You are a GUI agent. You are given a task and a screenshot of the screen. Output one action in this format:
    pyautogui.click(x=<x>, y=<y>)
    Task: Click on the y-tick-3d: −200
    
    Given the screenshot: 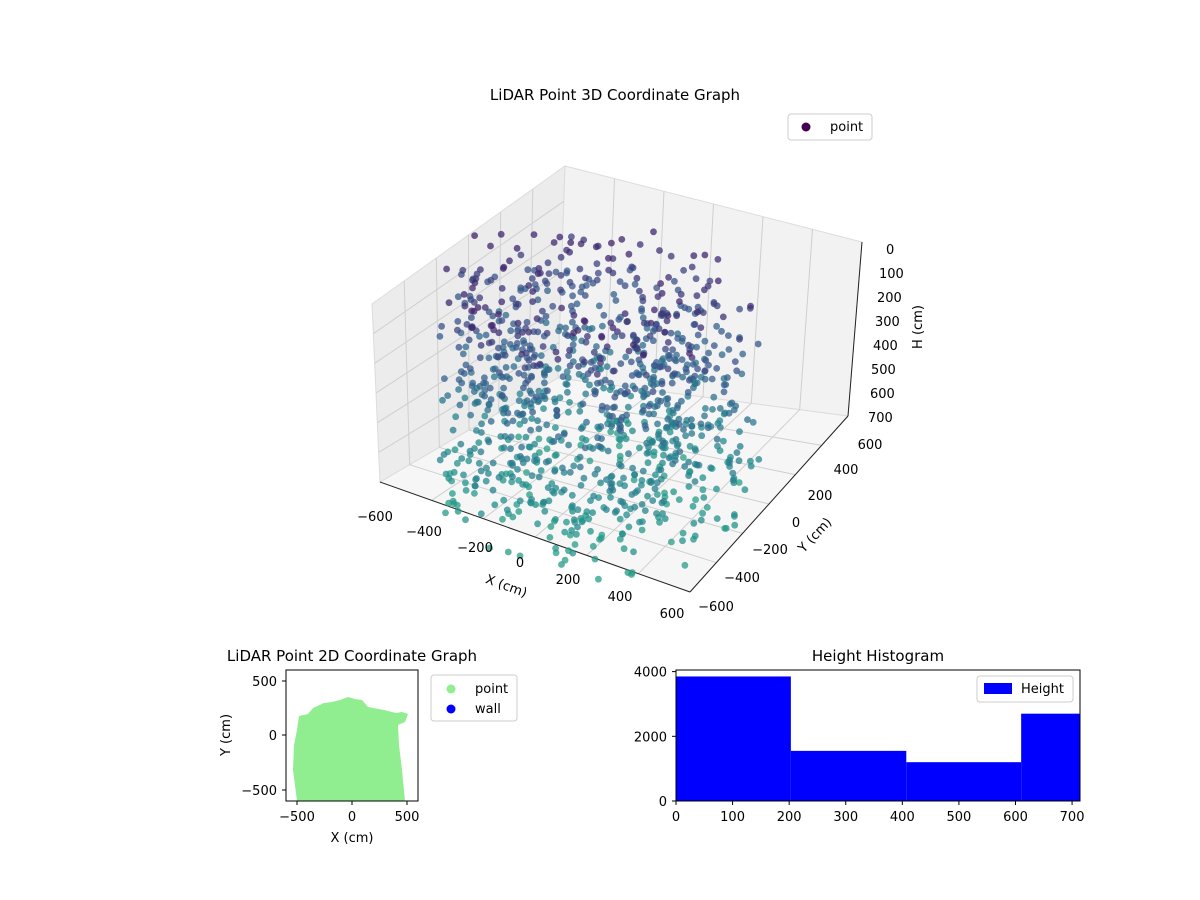 What is the action you would take?
    pyautogui.click(x=770, y=550)
    